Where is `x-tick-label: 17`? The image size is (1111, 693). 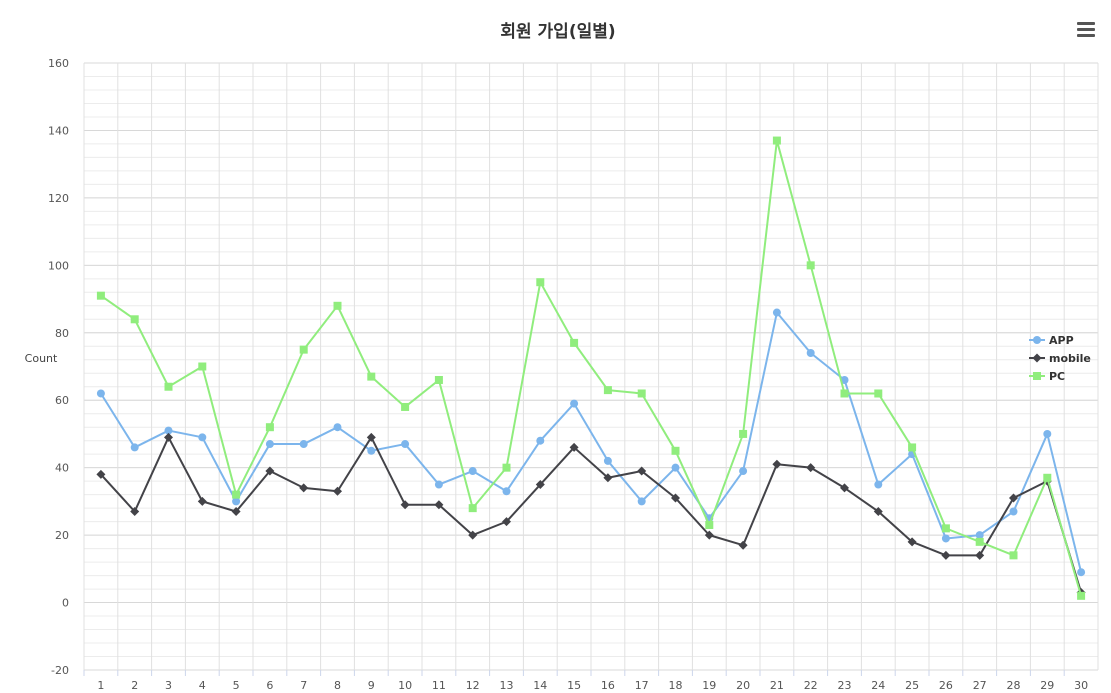
x-tick-label: 17 is located at coordinates (642, 685).